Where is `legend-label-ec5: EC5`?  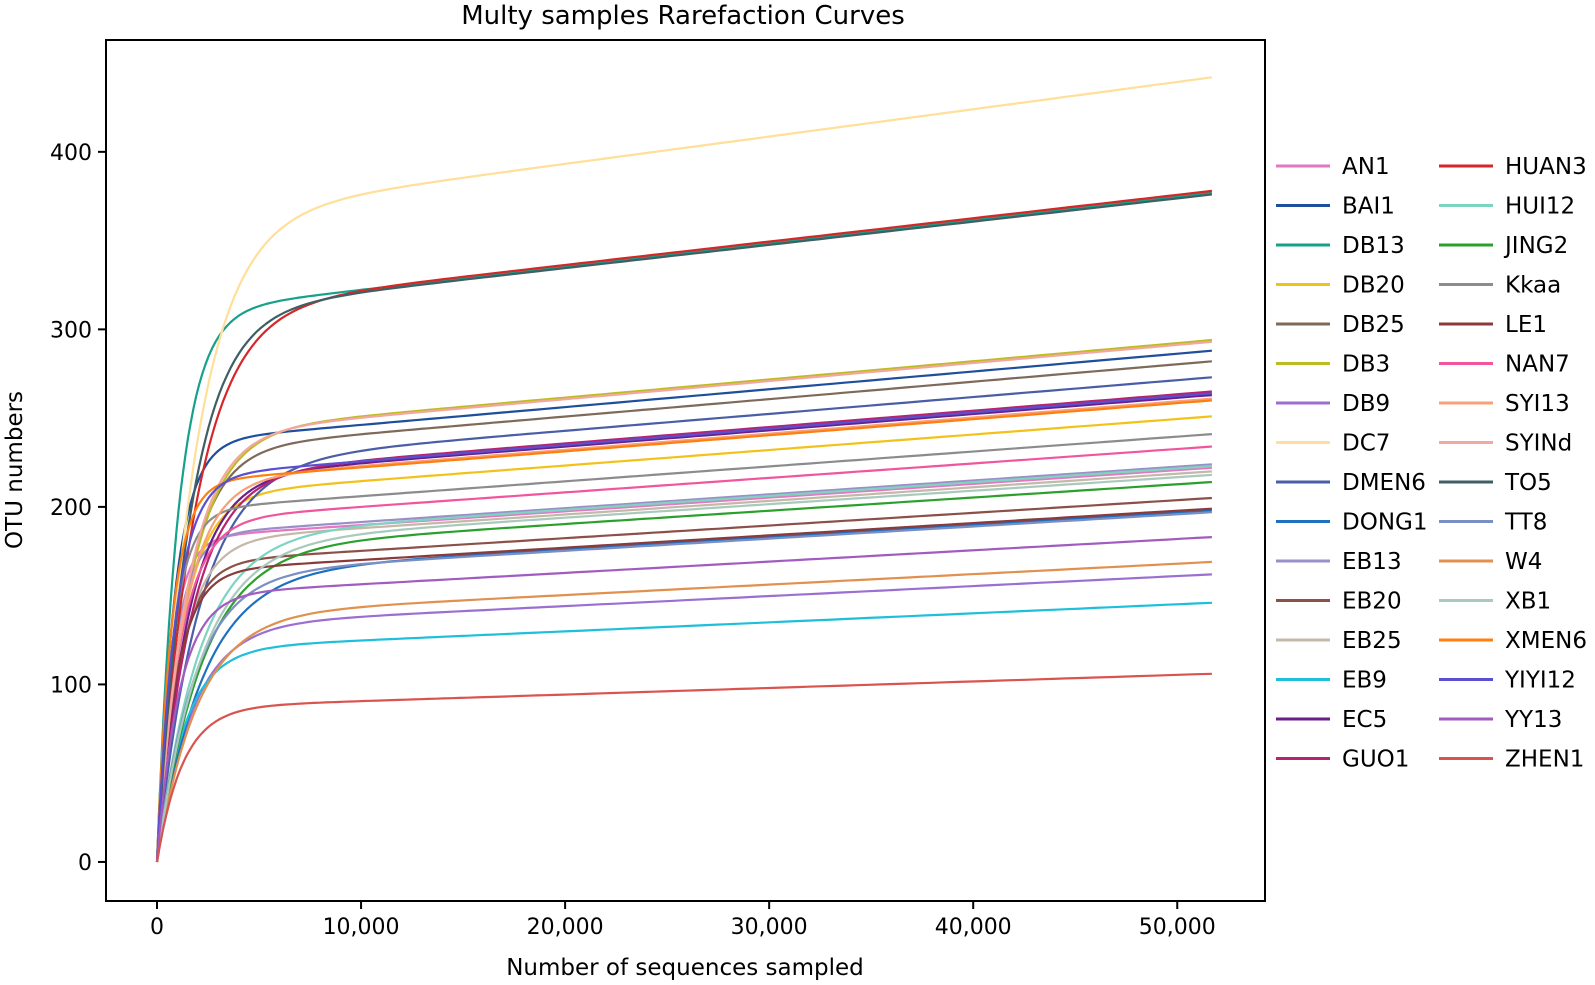
legend-label-ec5: EC5 is located at coordinates (1364, 720).